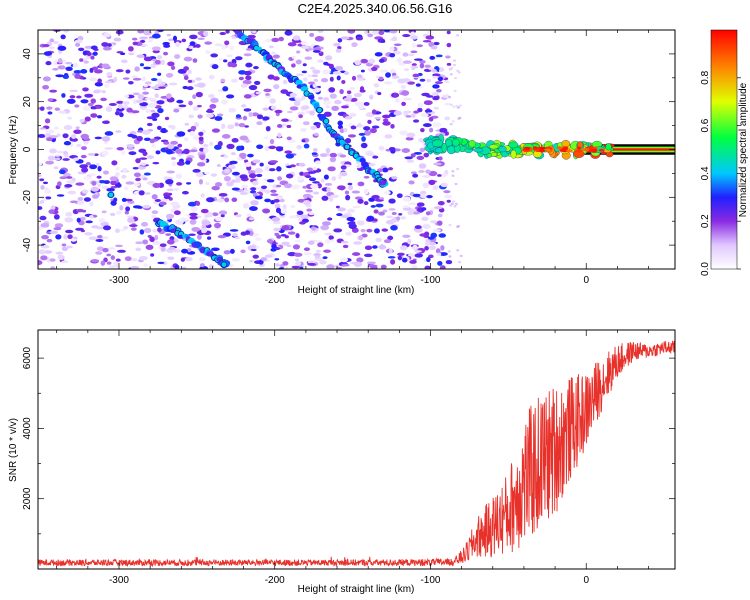  I want to click on y-tick-label: 4000, so click(27, 428).